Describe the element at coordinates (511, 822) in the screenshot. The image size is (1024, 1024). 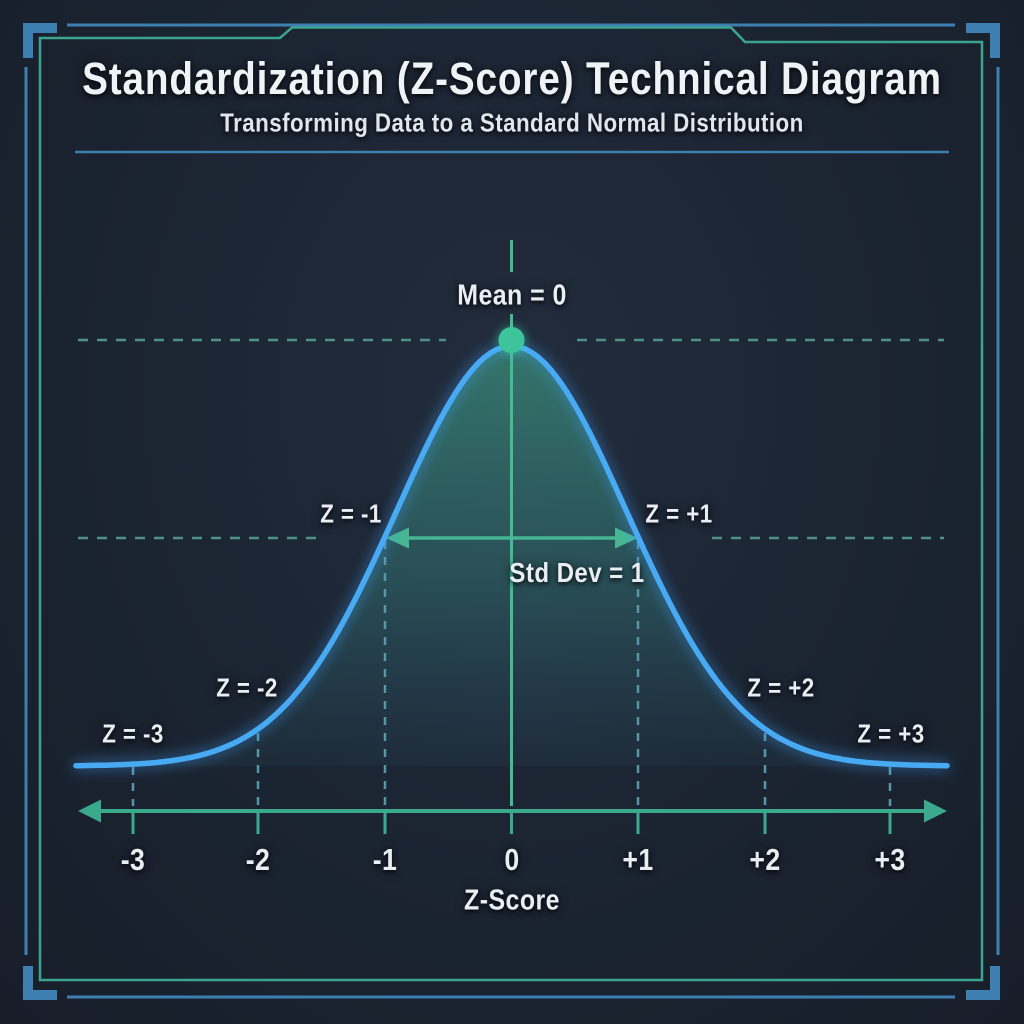
I see `x-axis-tick-marks` at that location.